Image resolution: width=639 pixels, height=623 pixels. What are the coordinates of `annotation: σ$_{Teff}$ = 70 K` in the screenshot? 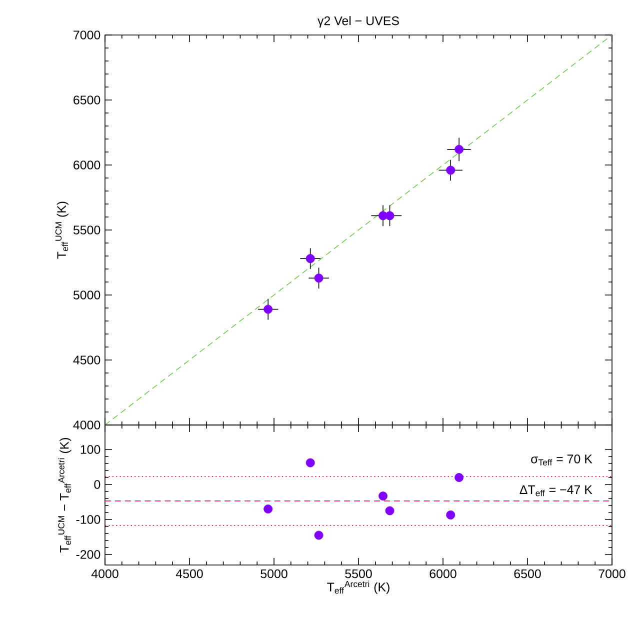 It's located at (561, 460).